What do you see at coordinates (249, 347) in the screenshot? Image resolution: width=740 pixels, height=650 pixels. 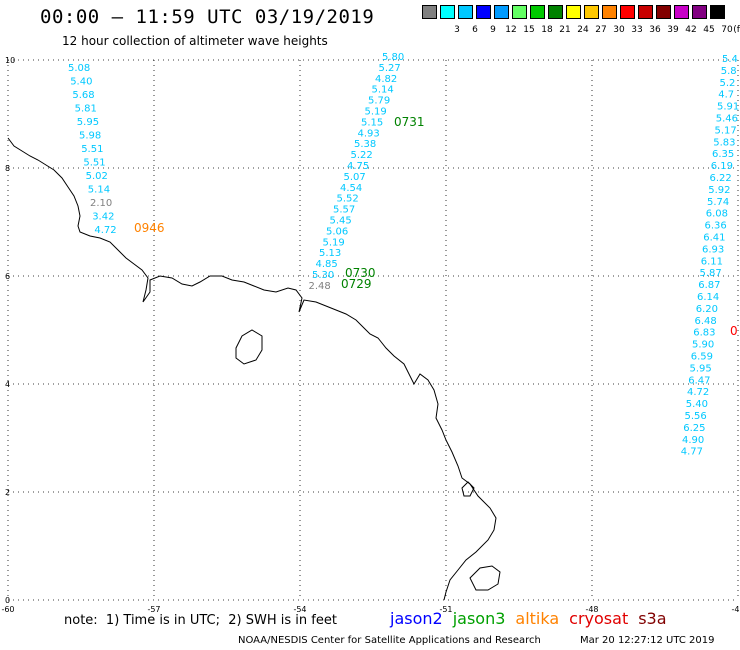 I see `island` at bounding box center [249, 347].